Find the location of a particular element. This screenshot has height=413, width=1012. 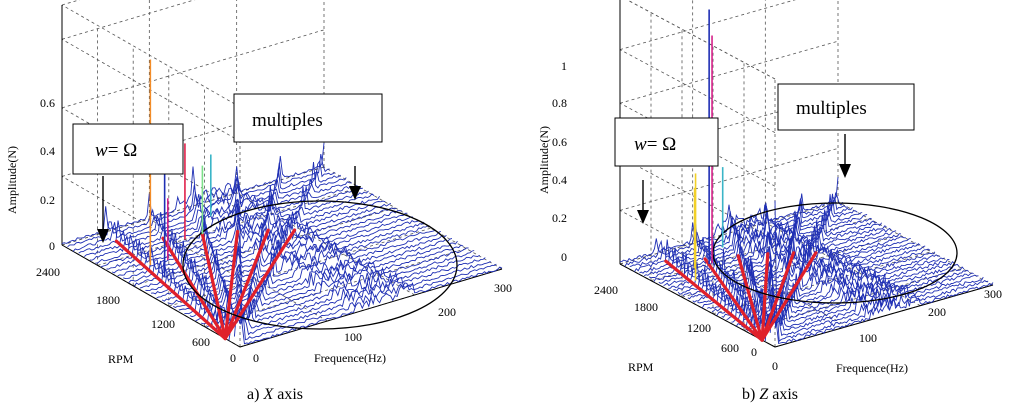

rpm-origin-tick: 0 is located at coordinates (754, 352).